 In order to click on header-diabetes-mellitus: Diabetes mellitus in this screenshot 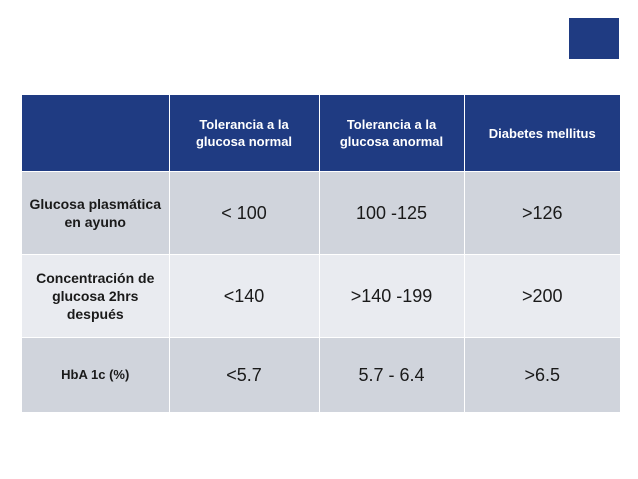, I will do `click(542, 133)`.